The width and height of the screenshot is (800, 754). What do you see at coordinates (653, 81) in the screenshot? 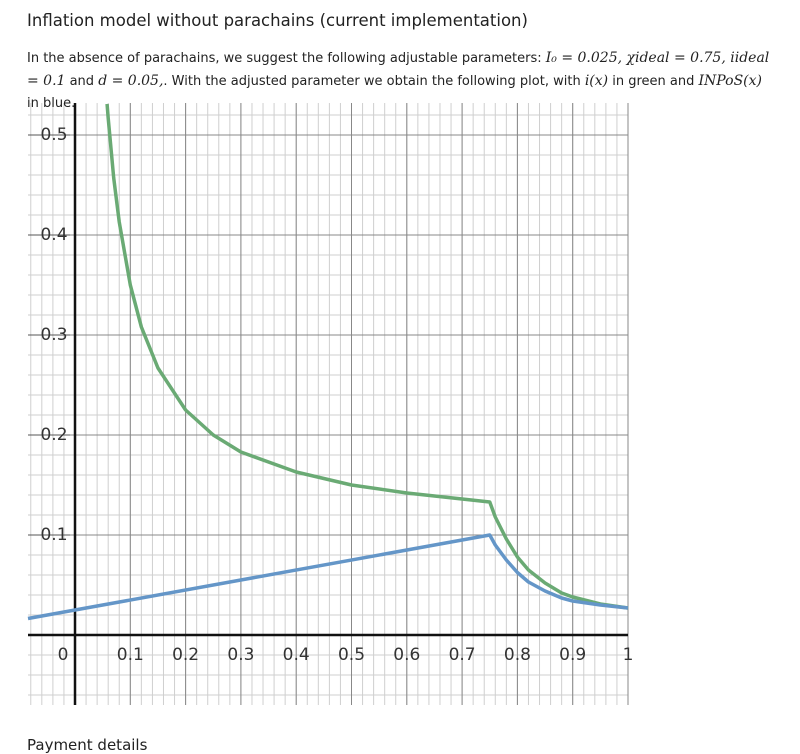
I see `text: in green and` at bounding box center [653, 81].